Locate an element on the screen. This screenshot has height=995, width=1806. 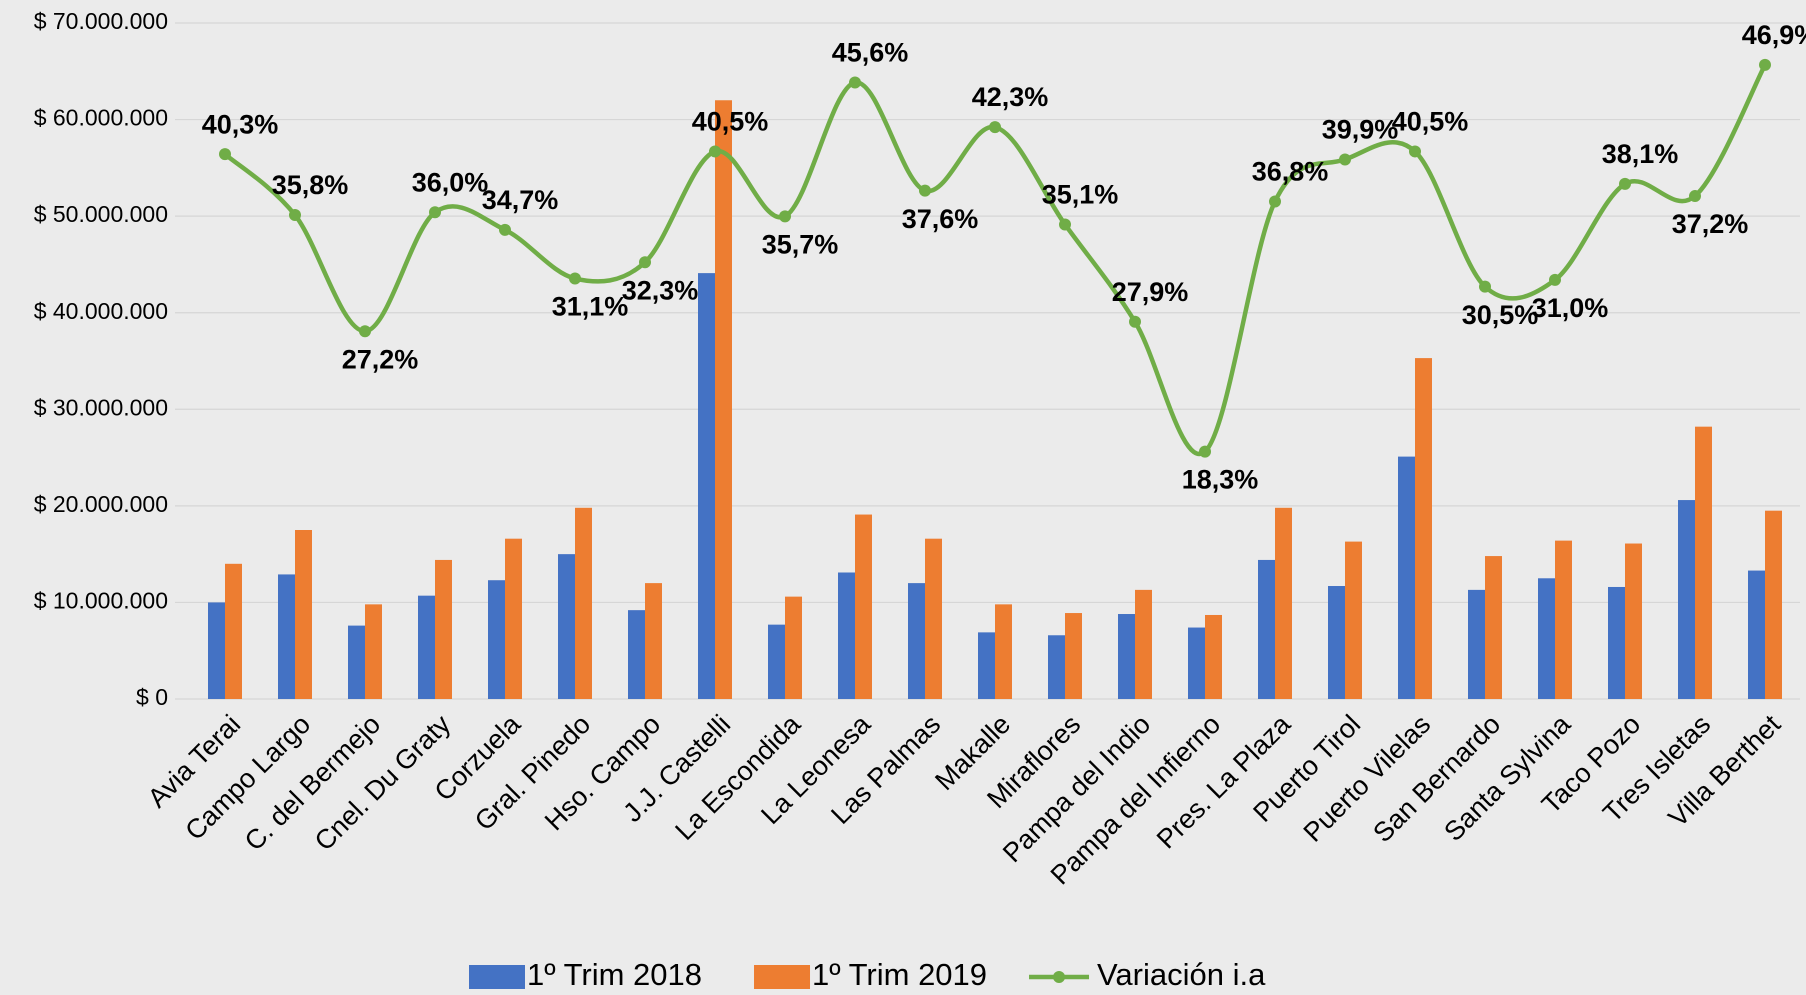
data-label: 35,8% is located at coordinates (310, 185).